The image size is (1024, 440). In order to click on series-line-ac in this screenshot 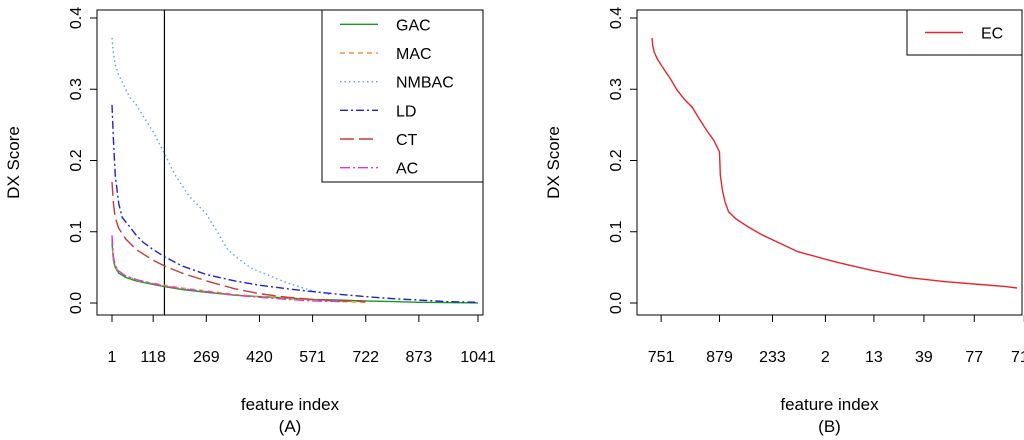, I will do `click(226, 269)`.